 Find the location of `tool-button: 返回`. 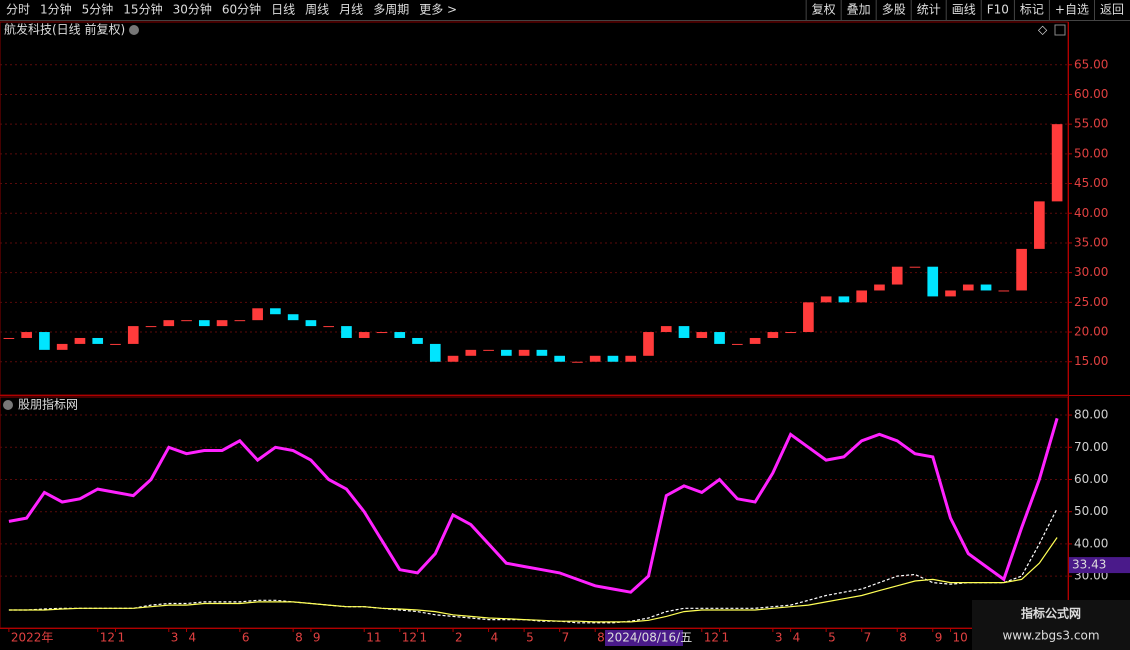

tool-button: 返回 is located at coordinates (1112, 10).